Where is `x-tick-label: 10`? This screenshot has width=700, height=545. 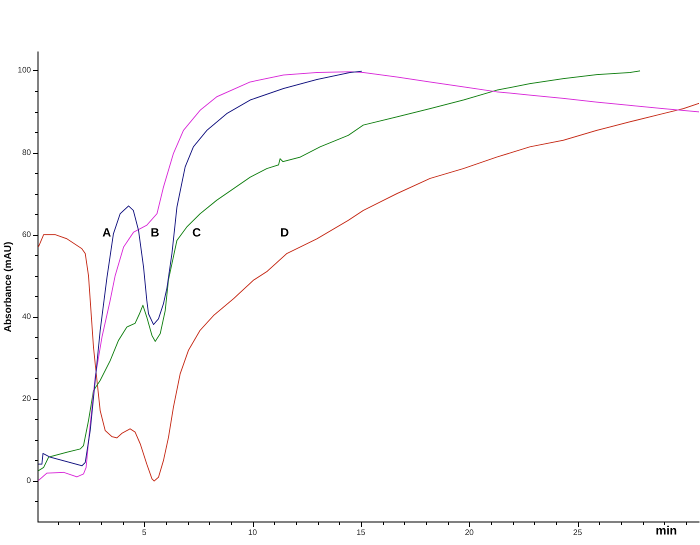
x-tick-label: 10 is located at coordinates (253, 533).